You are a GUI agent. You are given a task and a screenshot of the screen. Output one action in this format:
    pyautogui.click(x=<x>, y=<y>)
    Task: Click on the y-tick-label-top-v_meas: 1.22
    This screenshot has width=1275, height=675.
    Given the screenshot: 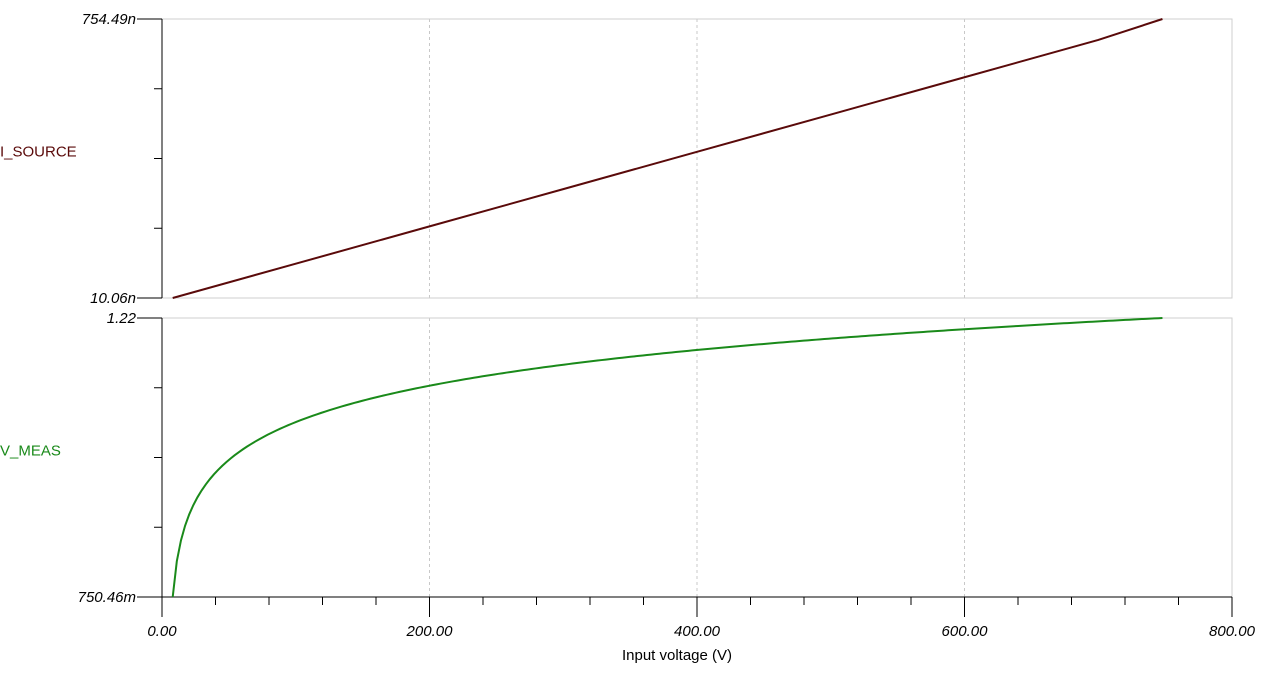 What is the action you would take?
    pyautogui.click(x=122, y=318)
    